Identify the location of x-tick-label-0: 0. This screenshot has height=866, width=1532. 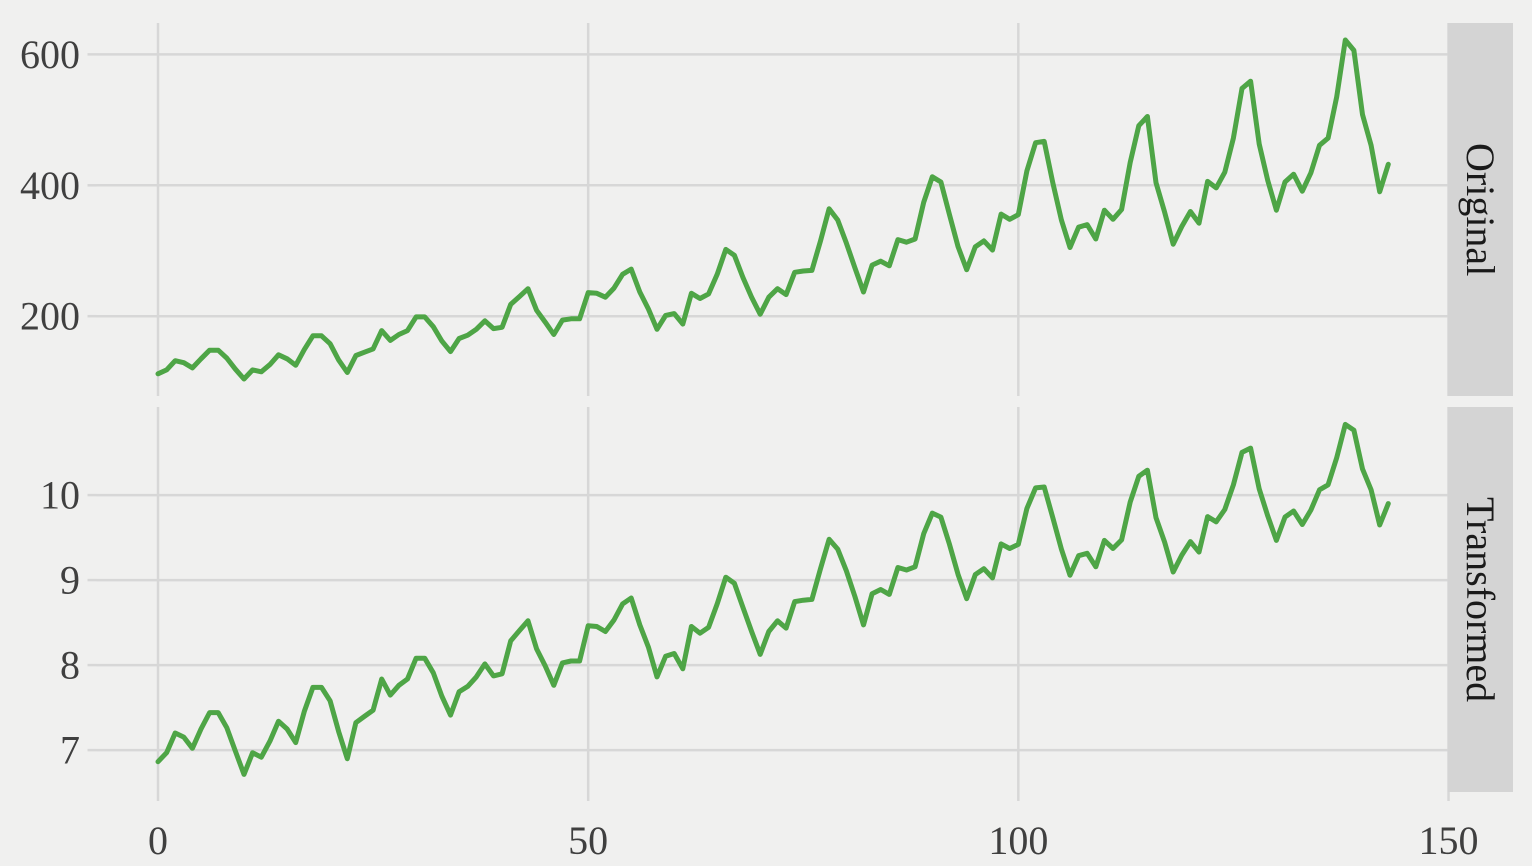
(158, 840).